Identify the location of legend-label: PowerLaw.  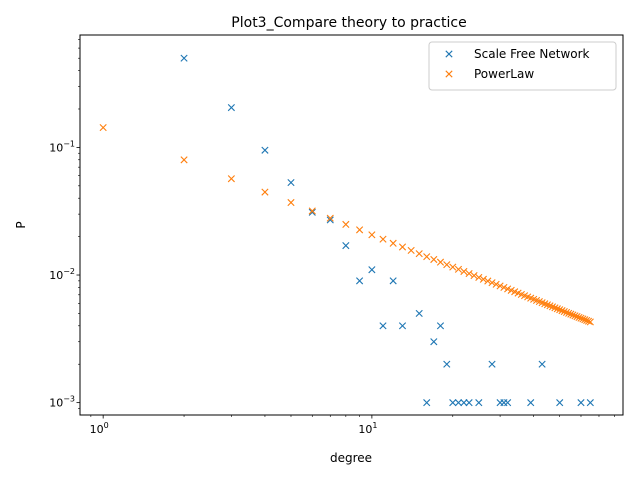
(504, 74).